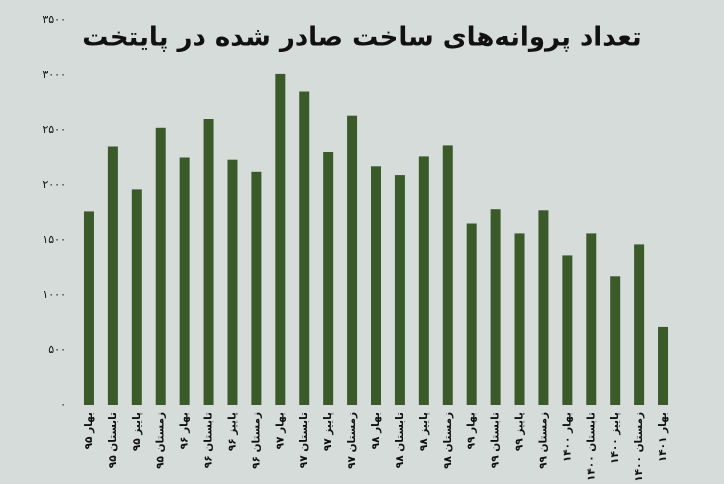  What do you see at coordinates (567, 437) in the screenshot?
I see `x-tick-label: بهار ۱۴۰۰` at bounding box center [567, 437].